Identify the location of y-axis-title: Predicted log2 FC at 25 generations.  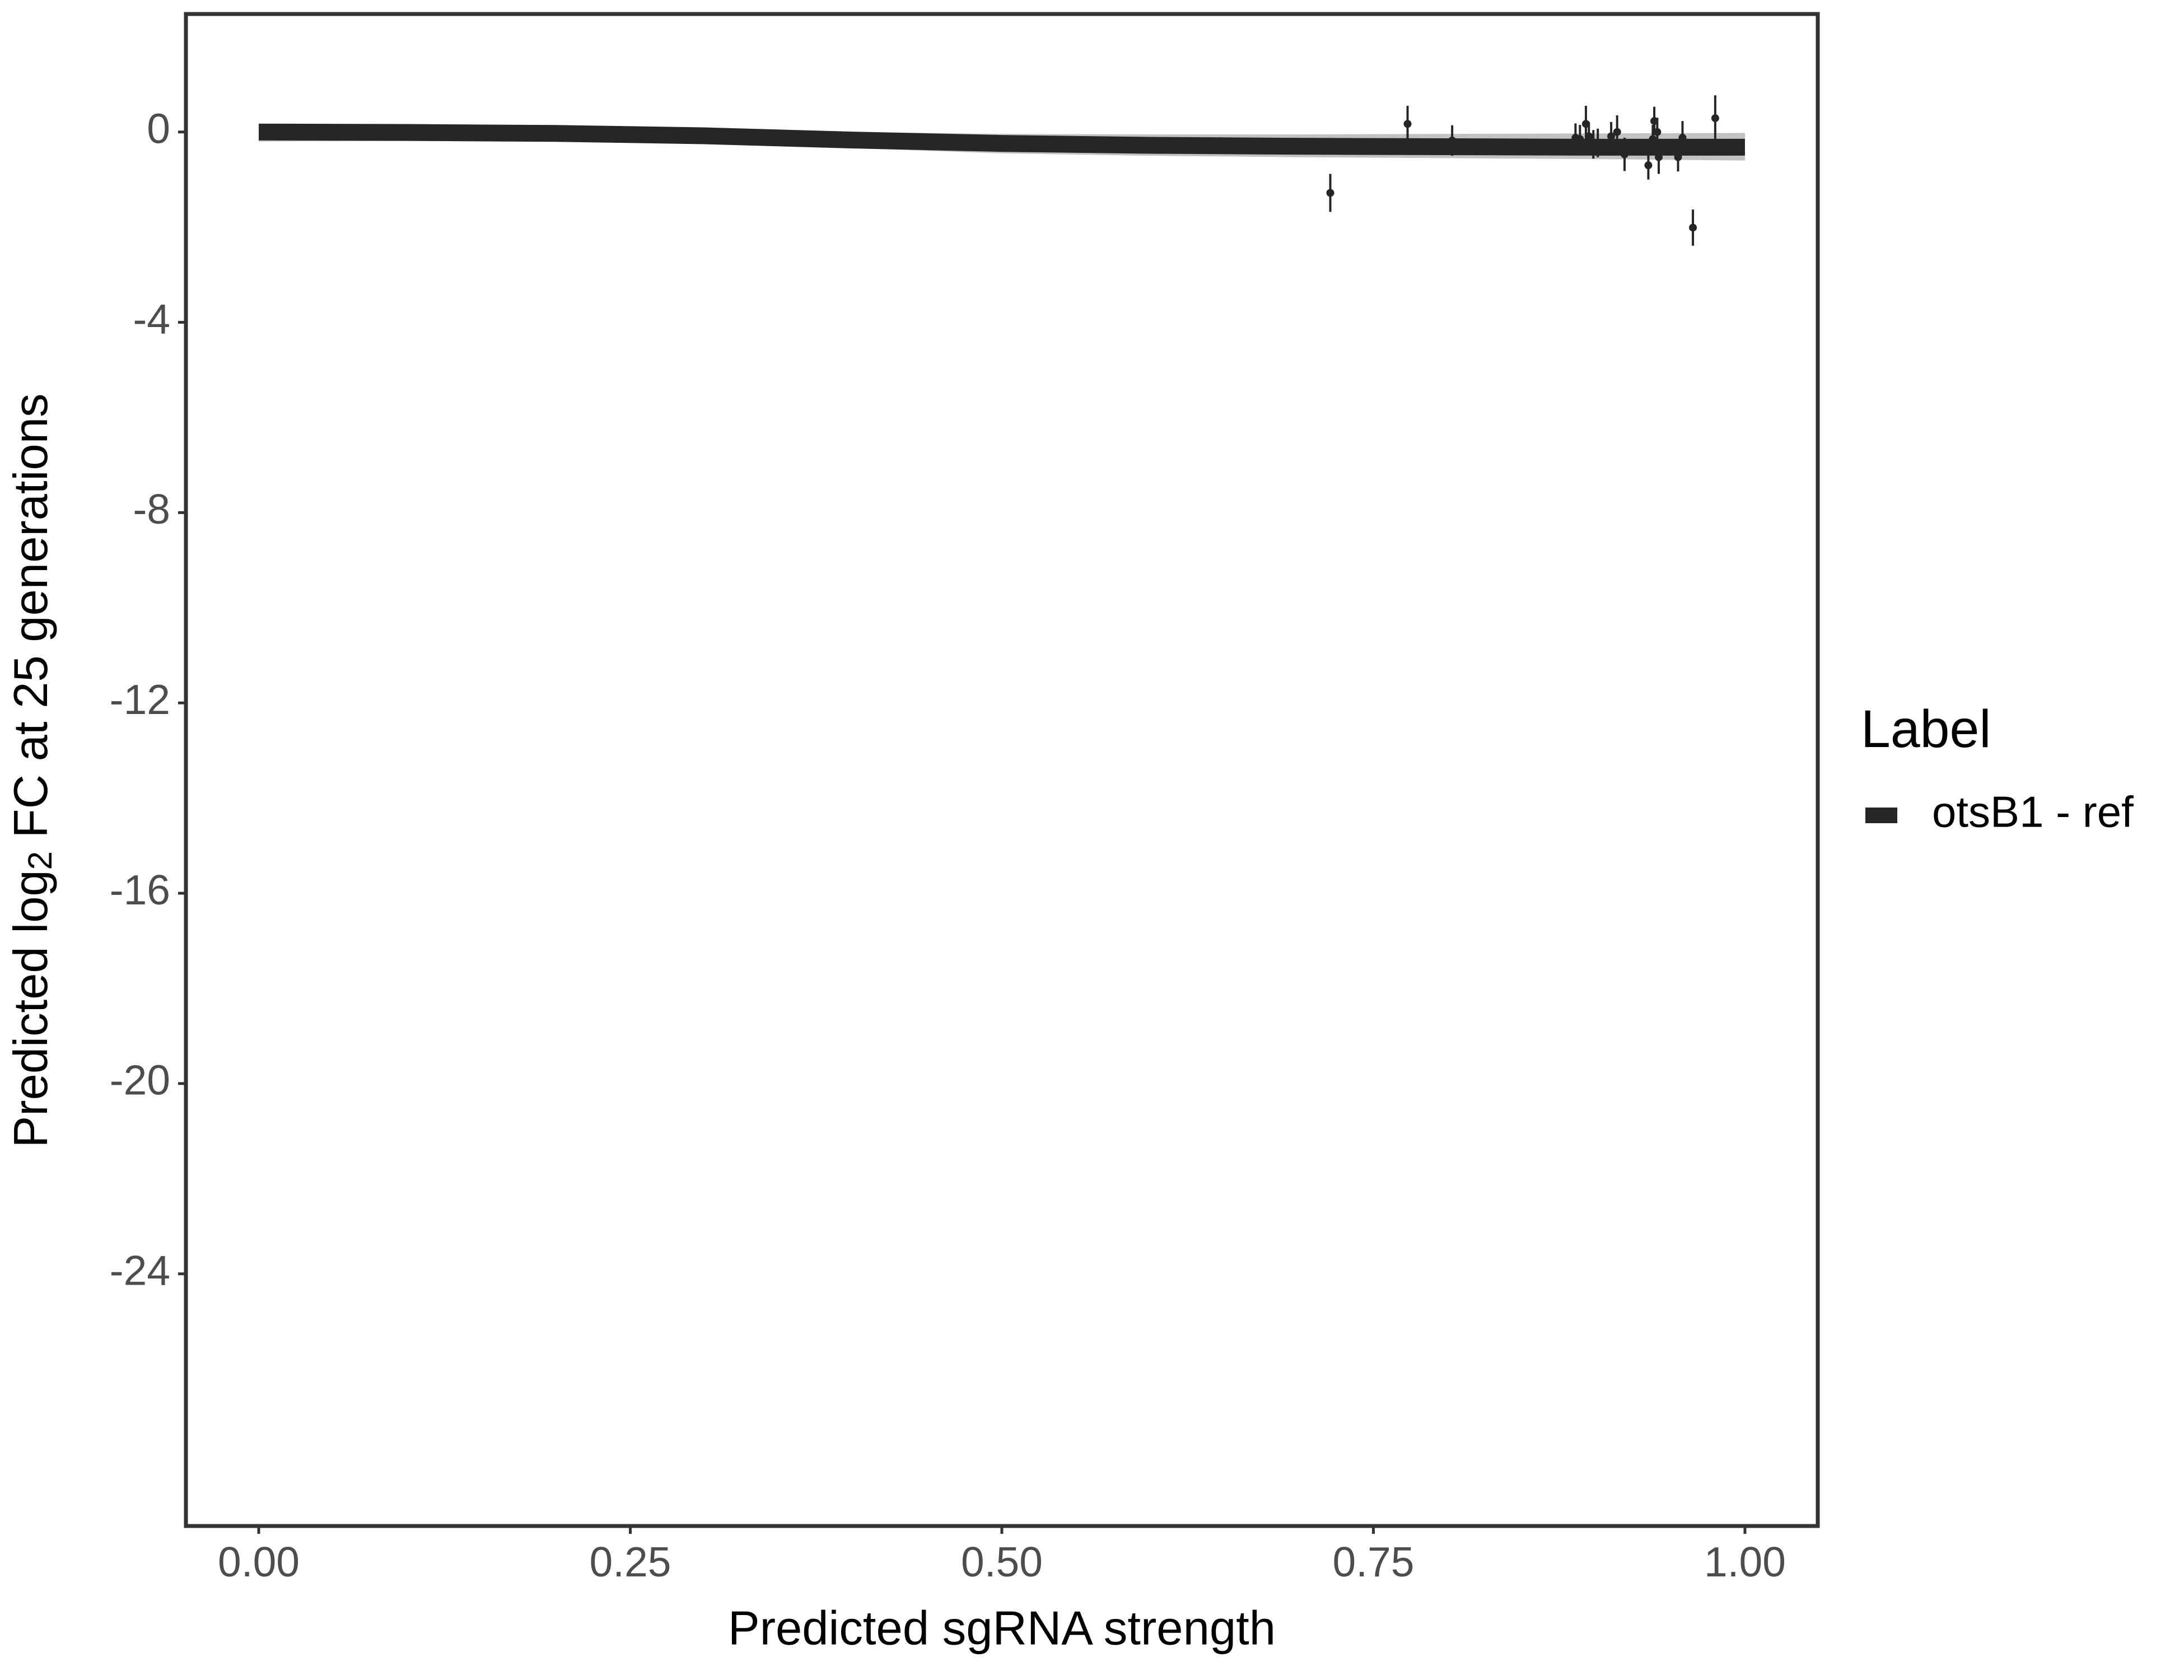
(31, 771).